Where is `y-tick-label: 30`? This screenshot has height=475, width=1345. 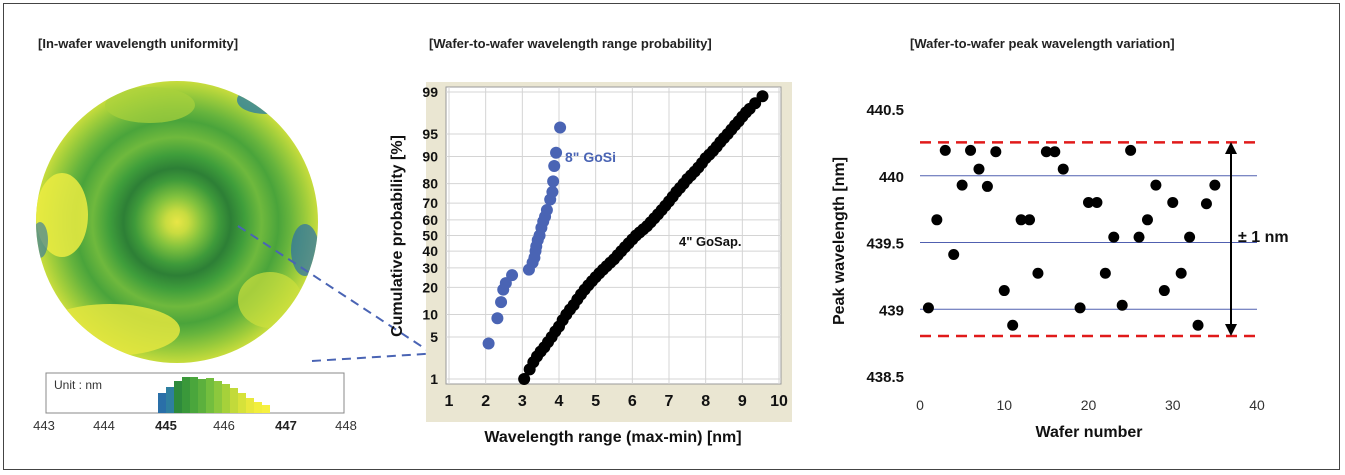
y-tick-label: 30 is located at coordinates (430, 268).